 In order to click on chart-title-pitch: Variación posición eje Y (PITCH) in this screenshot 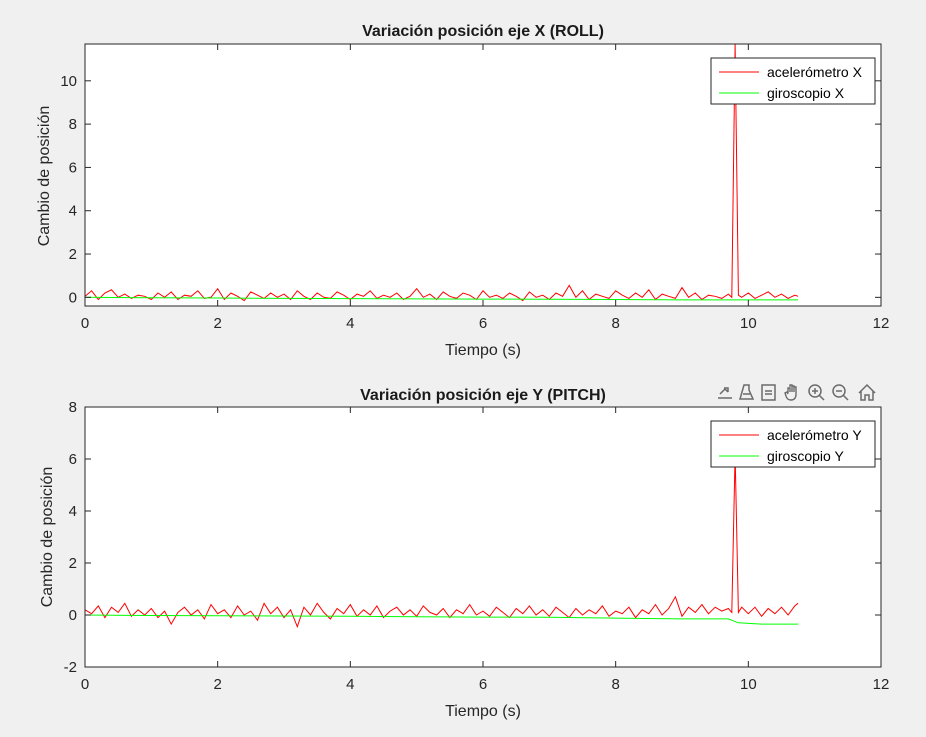, I will do `click(483, 395)`.